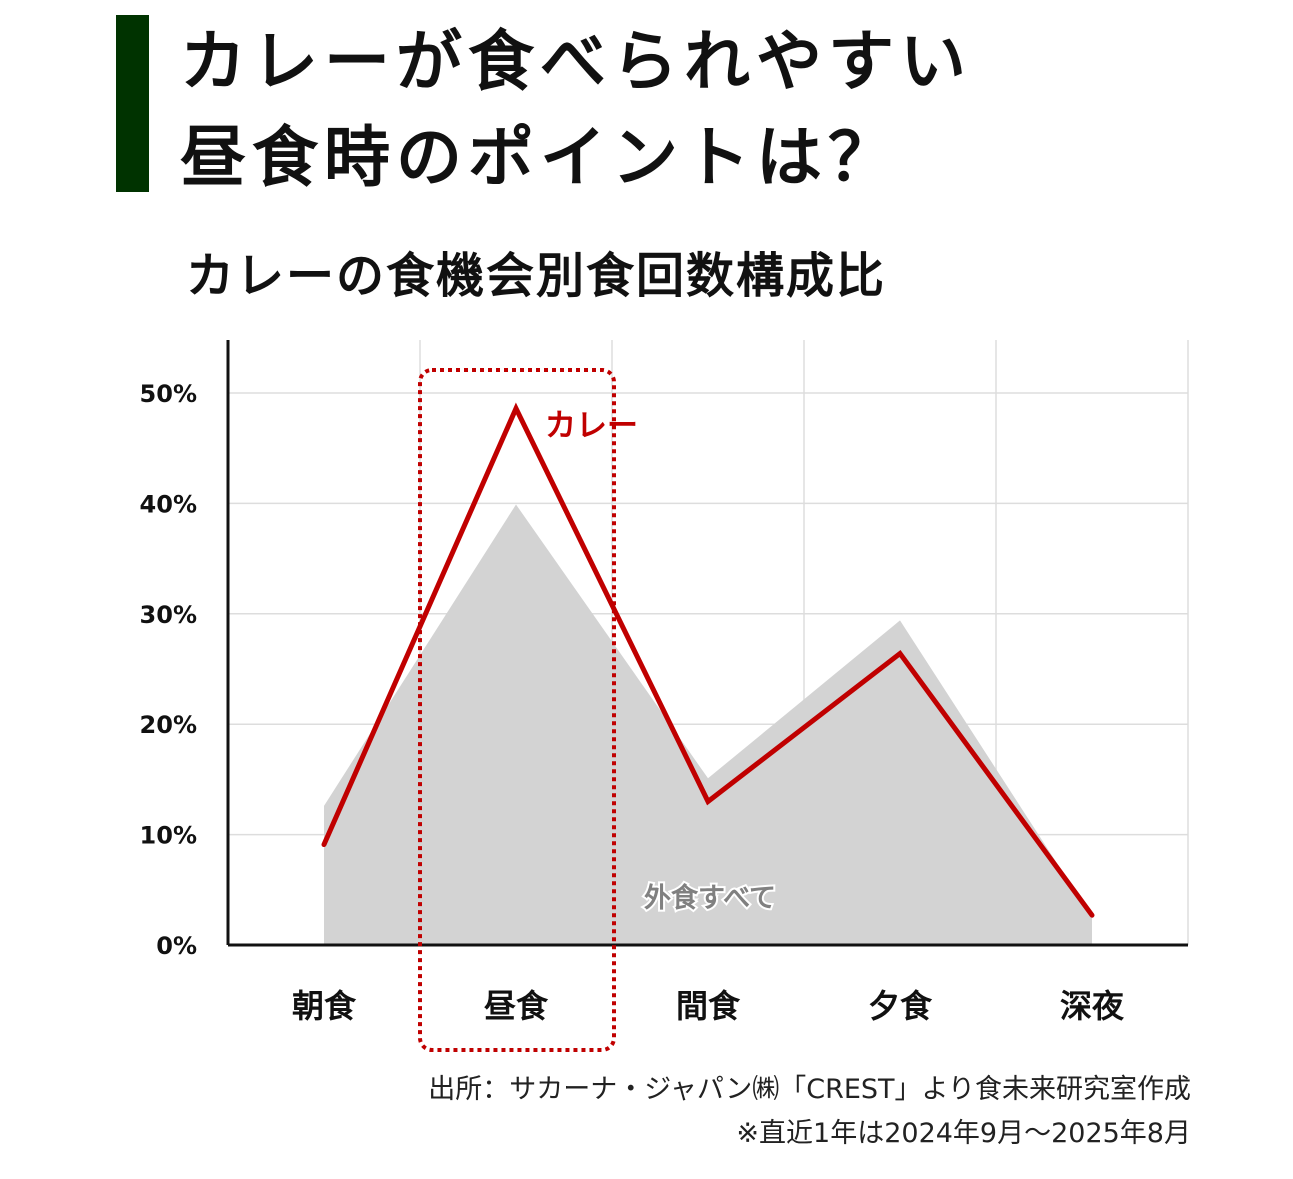 The image size is (1293, 1179). Describe the element at coordinates (963, 1133) in the screenshot. I see `source-line-2: ※直近1年は2024年9月～2025年8月` at that location.